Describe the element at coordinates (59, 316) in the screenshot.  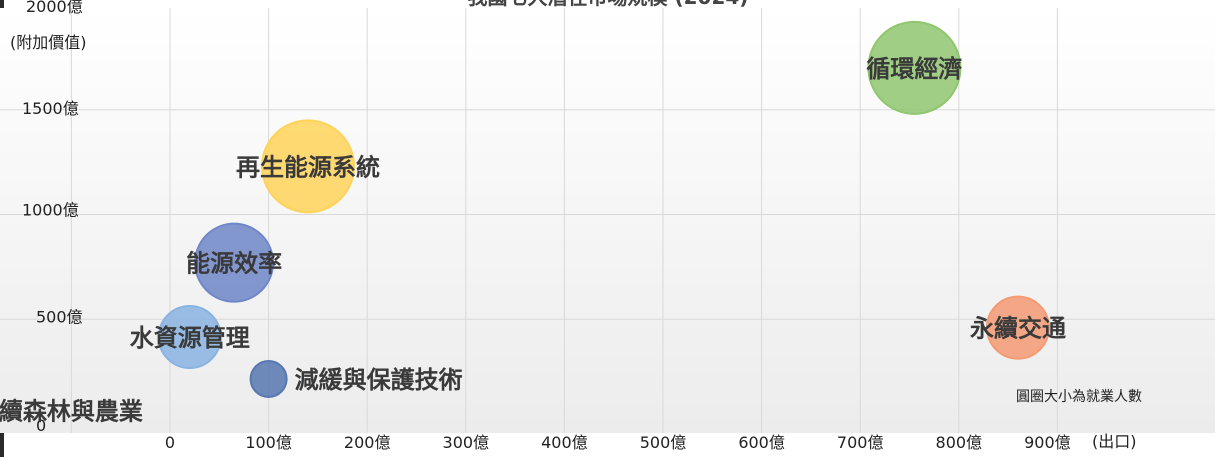
I see `y-tick-label: 500億` at that location.